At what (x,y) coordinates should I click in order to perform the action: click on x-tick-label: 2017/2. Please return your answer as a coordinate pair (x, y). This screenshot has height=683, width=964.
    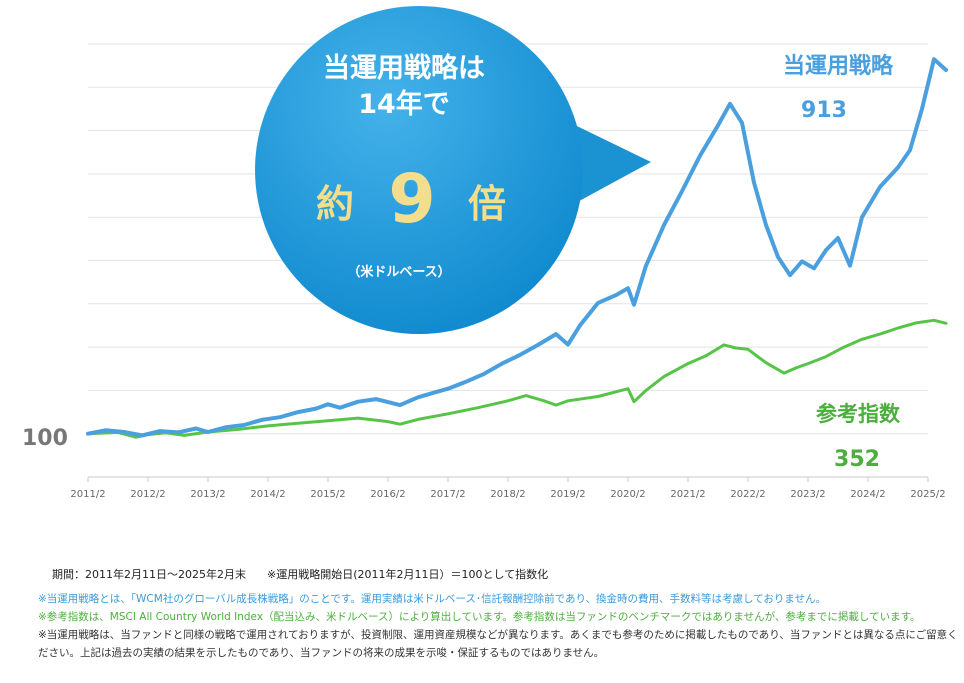
    Looking at the image, I should click on (447, 494).